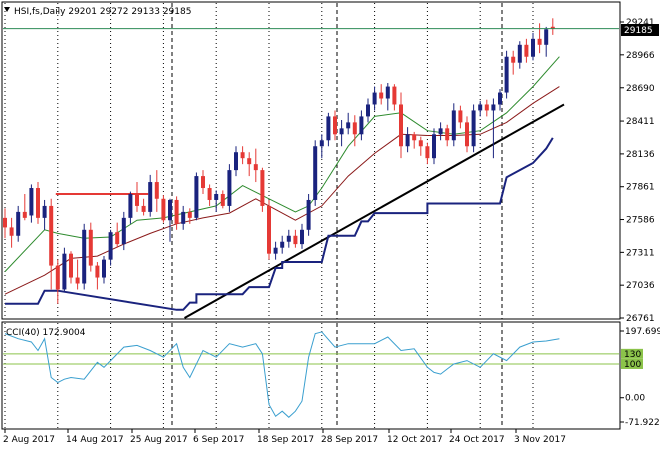 The height and width of the screenshot is (450, 660). Describe the element at coordinates (640, 23) in the screenshot. I see `y-tick-label: 29241` at that location.